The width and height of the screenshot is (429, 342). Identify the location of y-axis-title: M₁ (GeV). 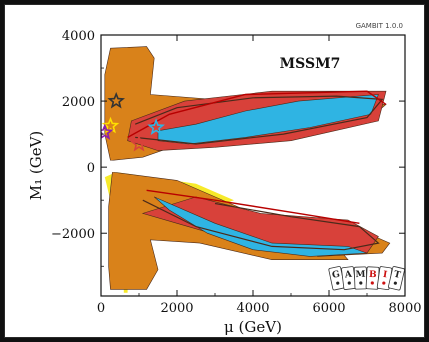
(36, 166).